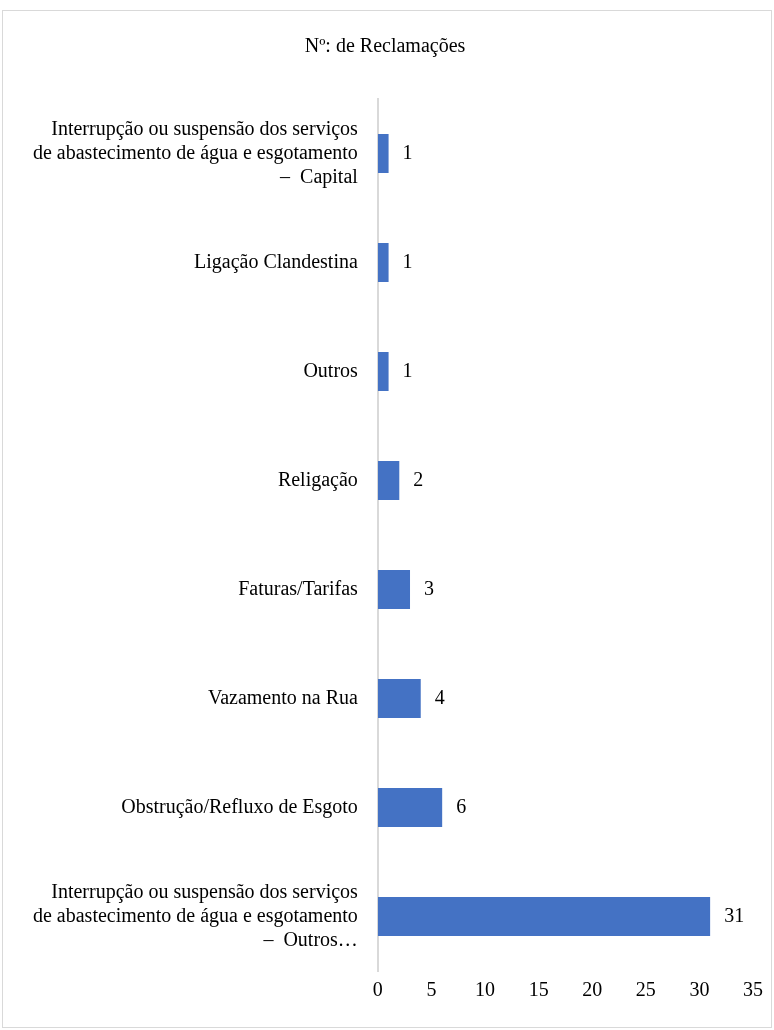 This screenshot has width=774, height=1030. What do you see at coordinates (439, 696) in the screenshot?
I see `data-label: 4` at bounding box center [439, 696].